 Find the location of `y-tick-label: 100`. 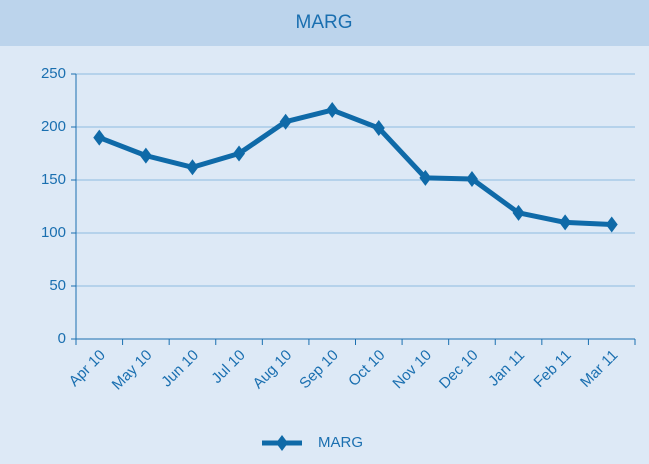

y-tick-label: 100 is located at coordinates (53, 232).